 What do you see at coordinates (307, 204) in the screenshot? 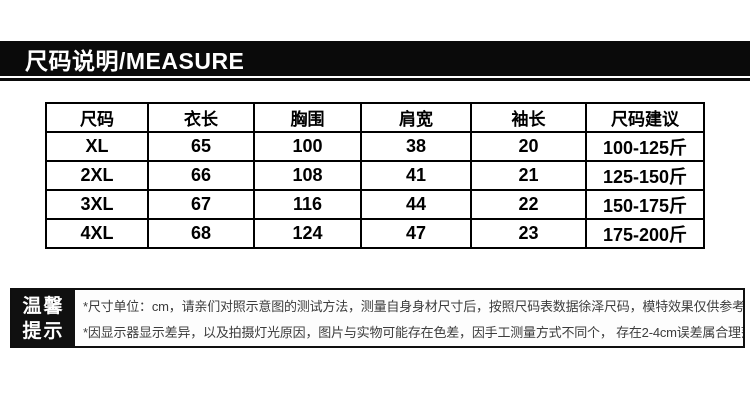
I see `cell-chest: 116` at bounding box center [307, 204].